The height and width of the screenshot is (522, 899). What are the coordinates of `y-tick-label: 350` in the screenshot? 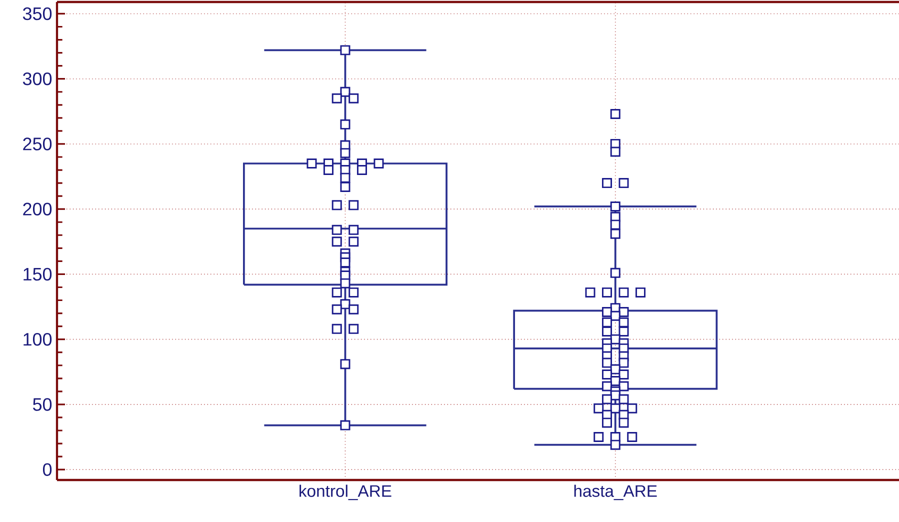 It's located at (37, 13).